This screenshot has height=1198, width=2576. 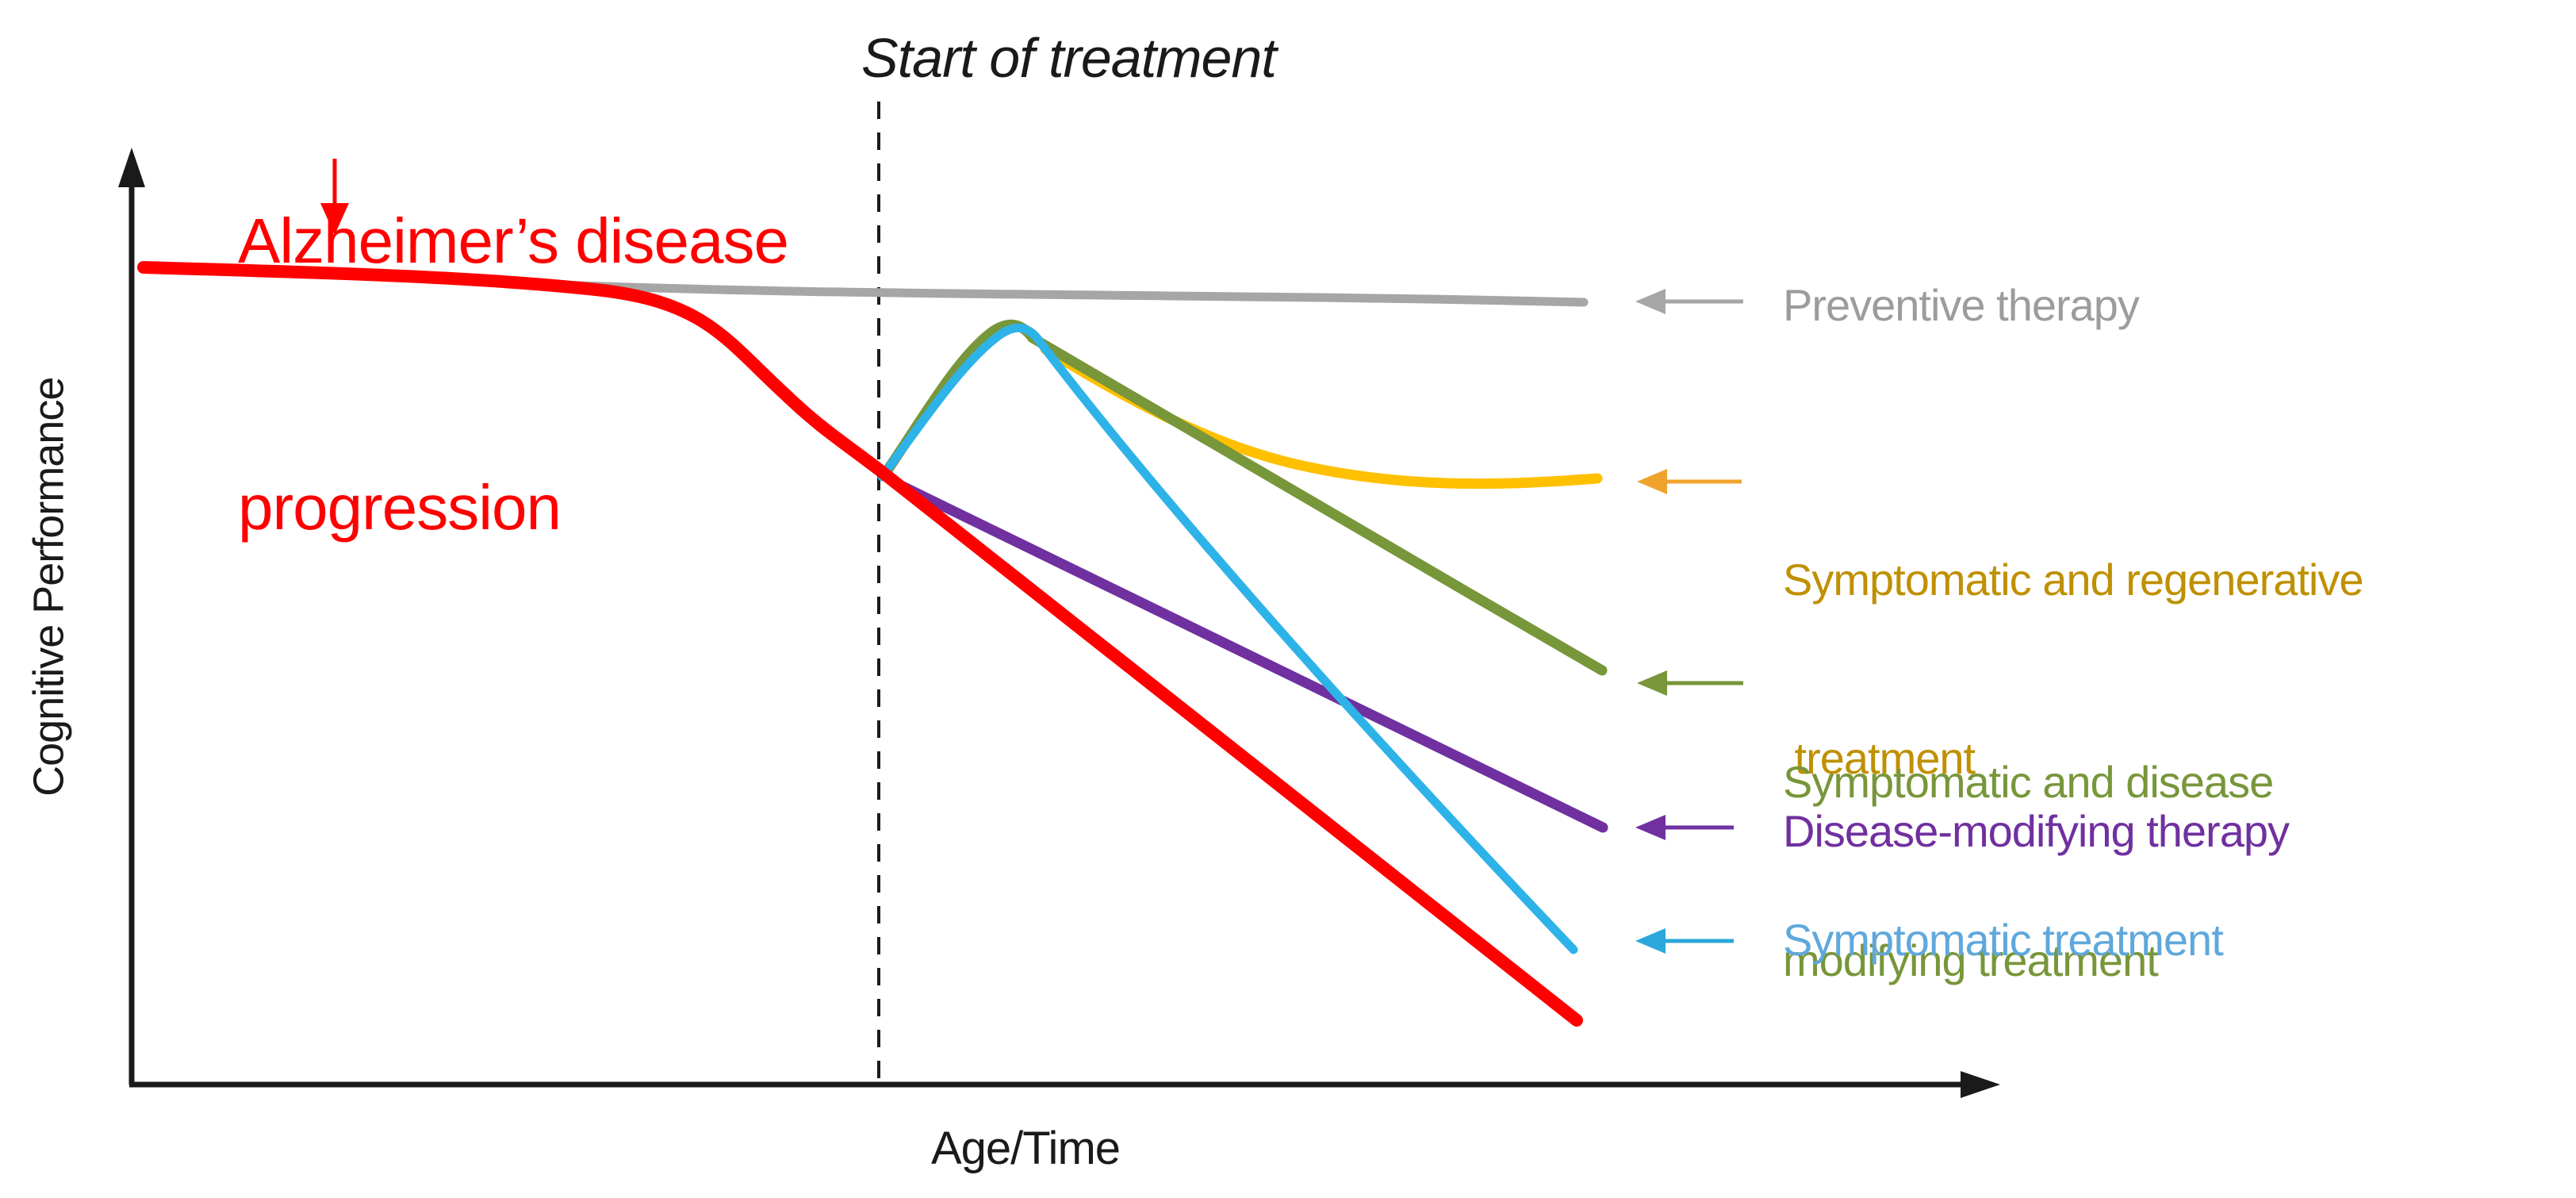 I want to click on preventive-therapy-line, so click(x=1071, y=293).